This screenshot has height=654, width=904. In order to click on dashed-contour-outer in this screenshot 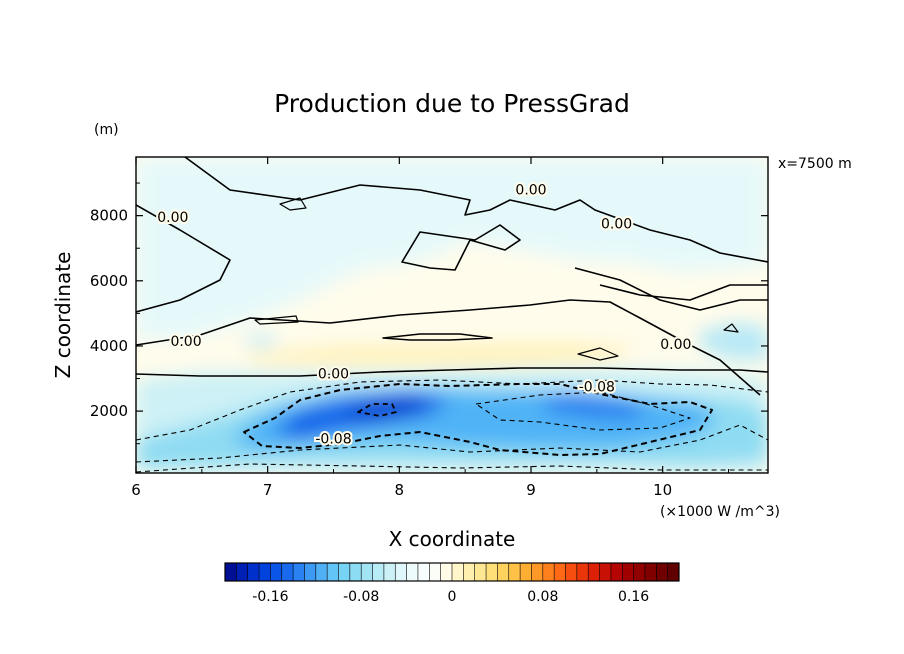, I will do `click(452, 410)`.